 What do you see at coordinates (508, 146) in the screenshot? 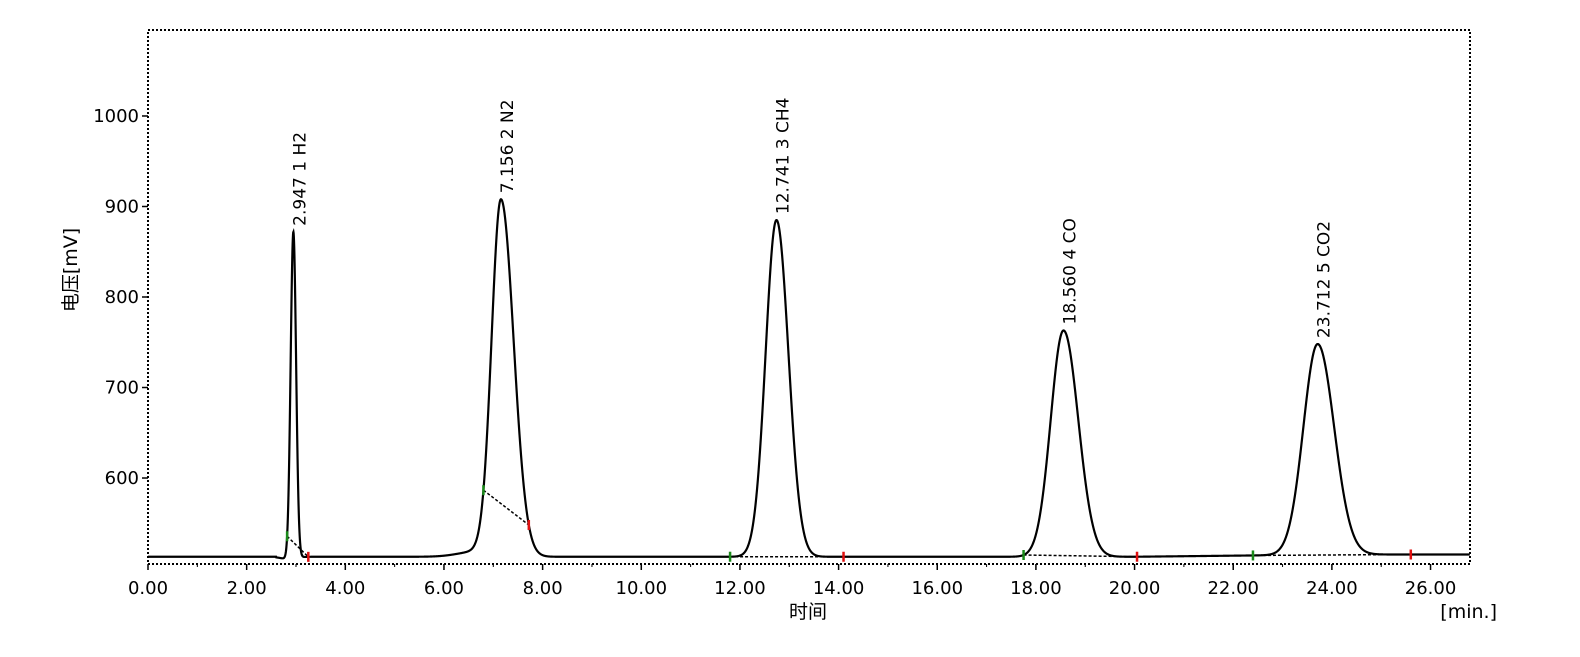
I see `peak-label: 7.156 2 N2` at bounding box center [508, 146].